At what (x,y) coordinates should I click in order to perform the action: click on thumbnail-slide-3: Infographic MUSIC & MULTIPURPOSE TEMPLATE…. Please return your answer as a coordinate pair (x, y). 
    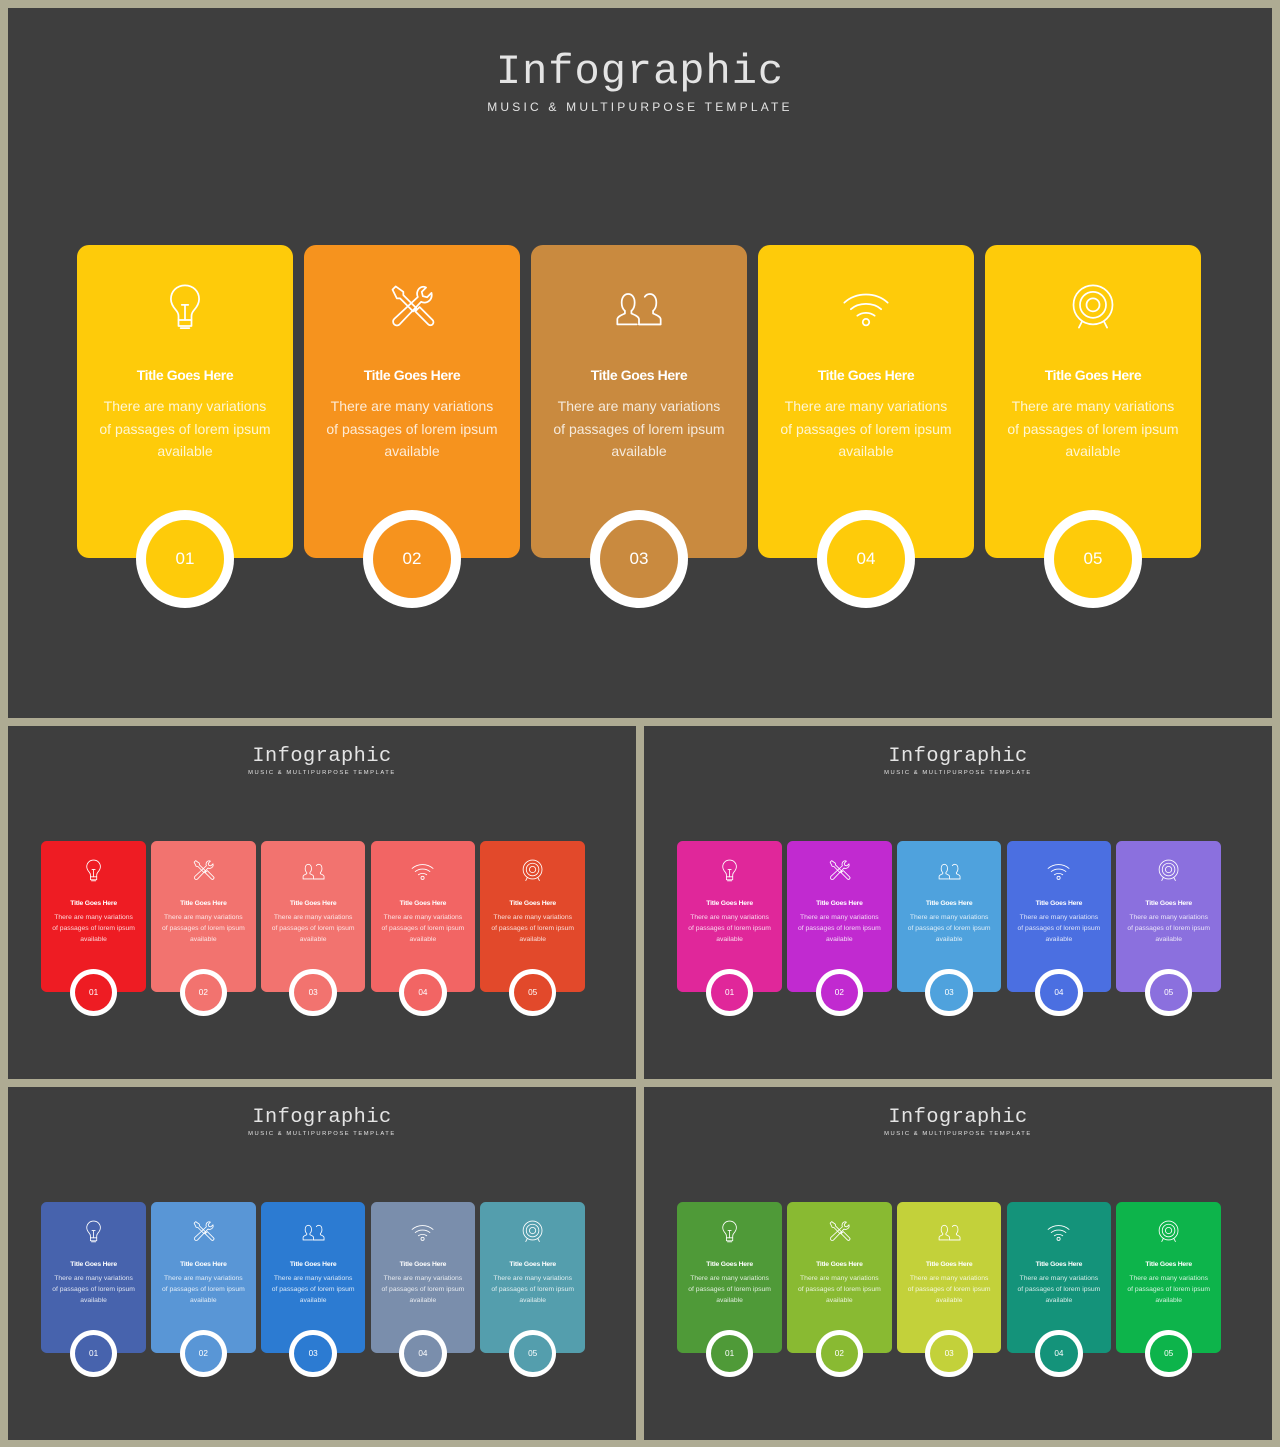
    Looking at the image, I should click on (322, 1263).